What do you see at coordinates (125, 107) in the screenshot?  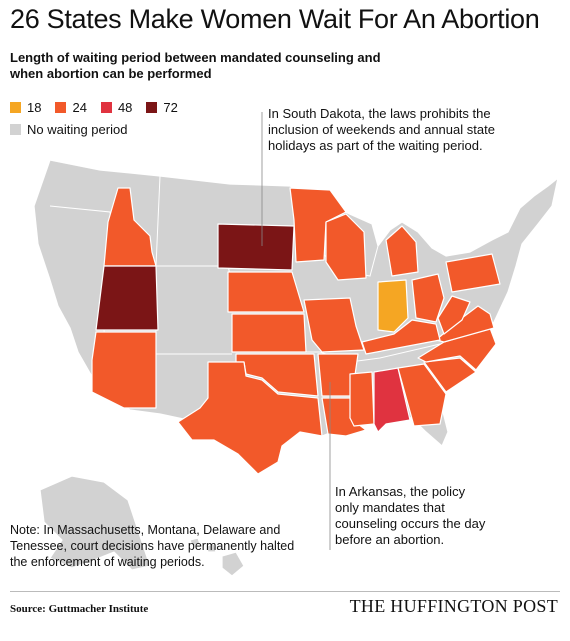 I see `legend-label-48: 48` at bounding box center [125, 107].